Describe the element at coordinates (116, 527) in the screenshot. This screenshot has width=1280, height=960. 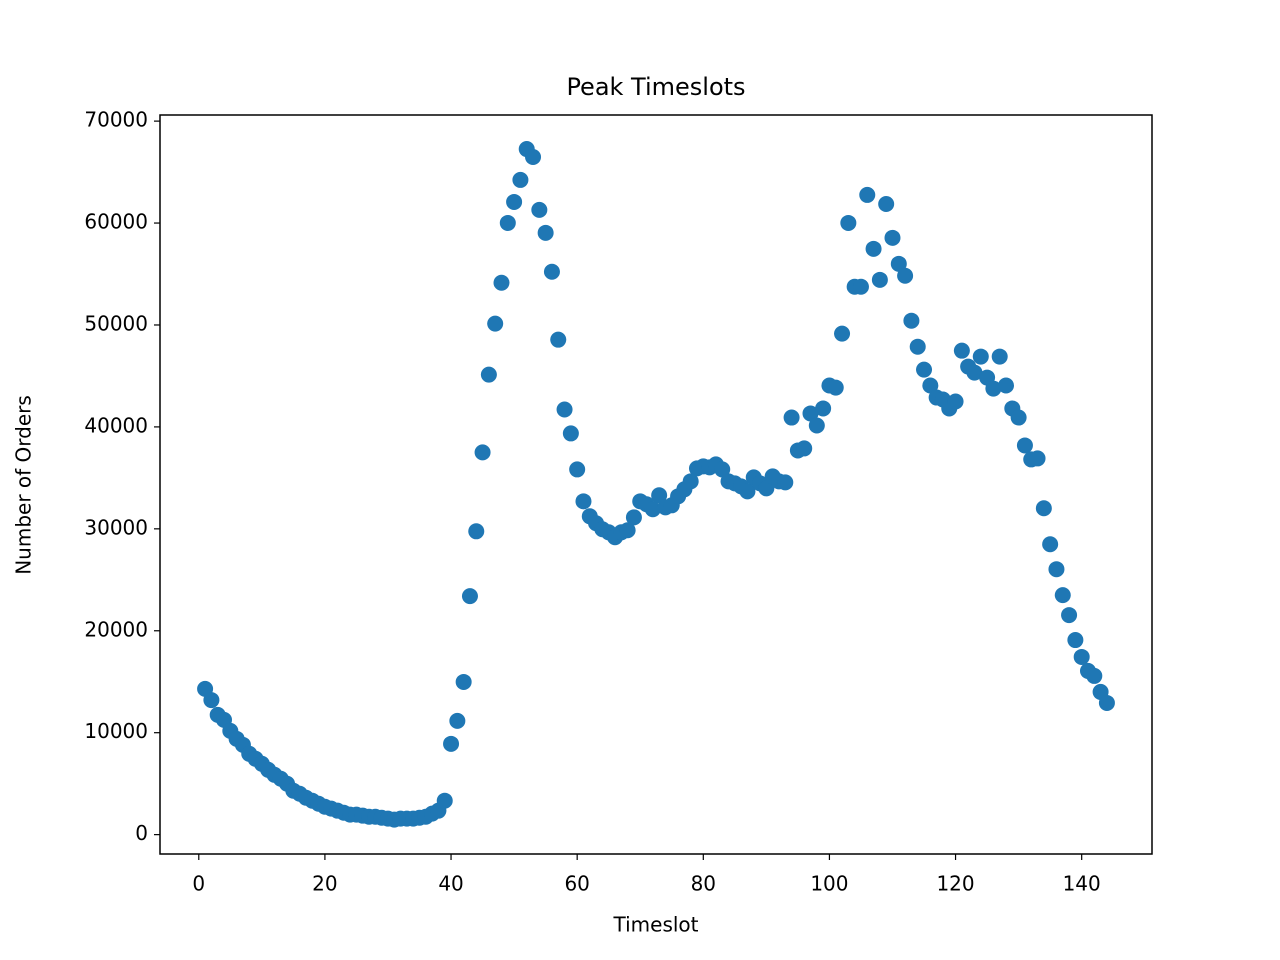
I see `y-tick-label: 30000` at that location.